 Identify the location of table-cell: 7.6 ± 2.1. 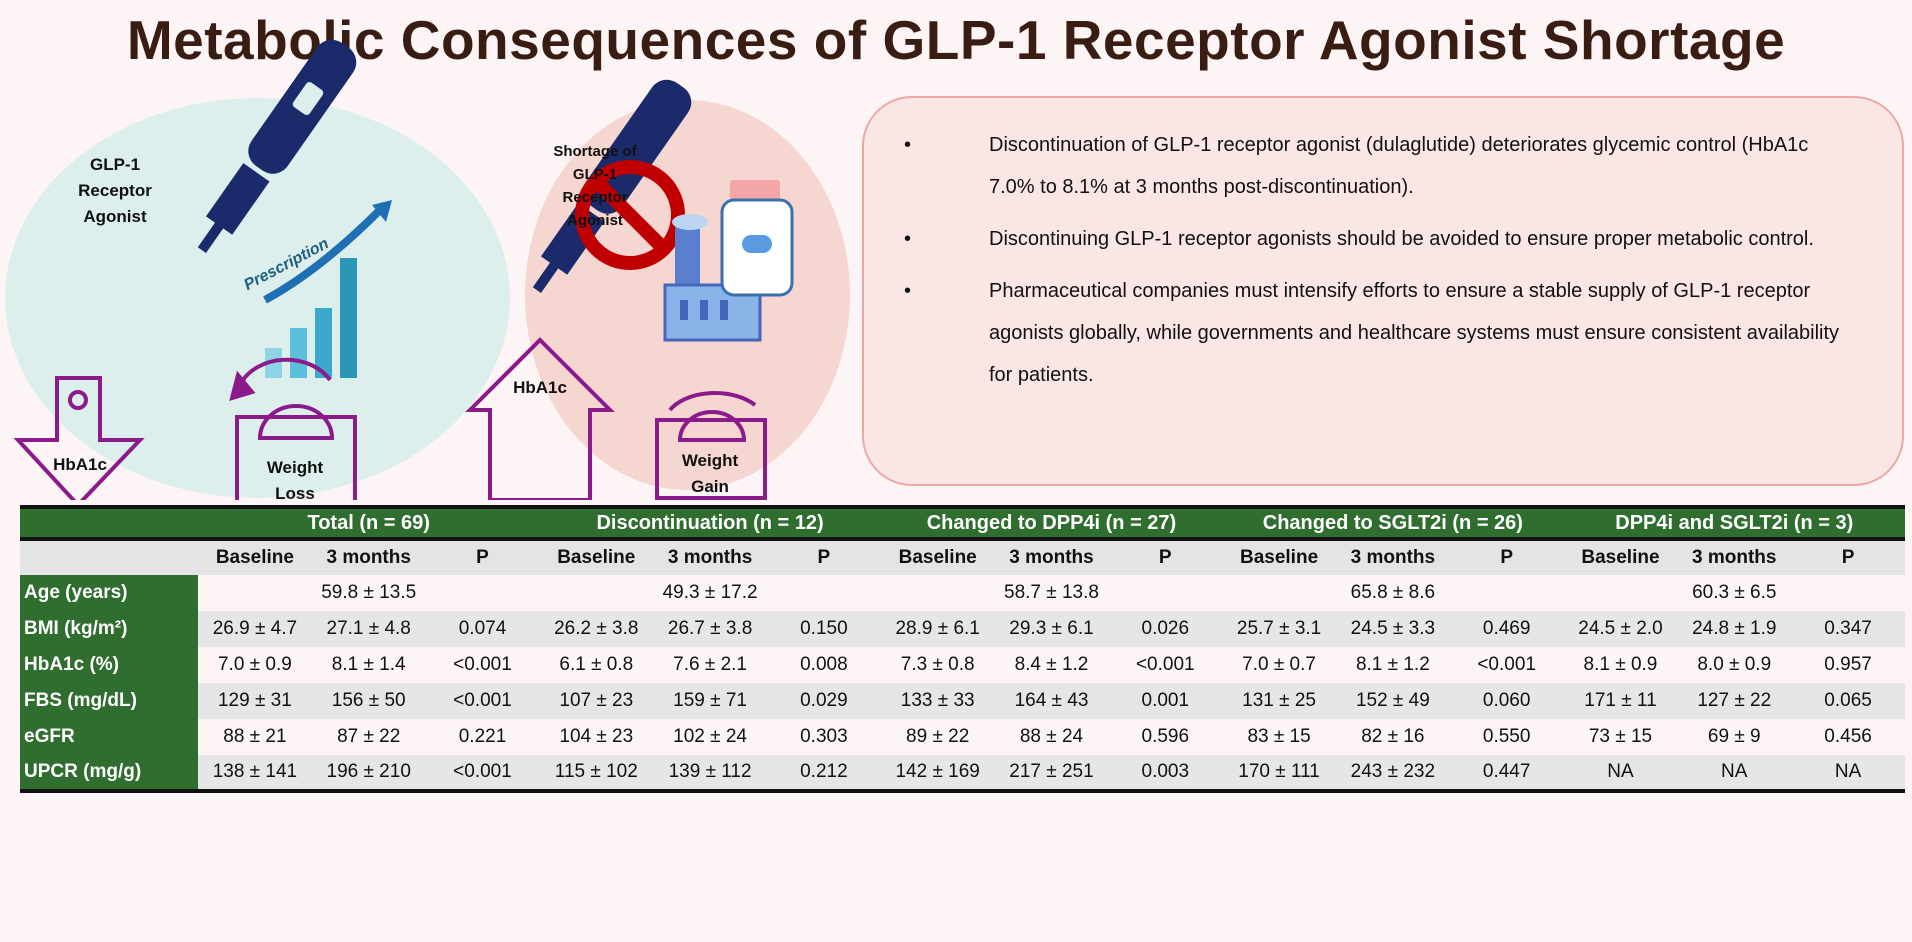
(710, 665).